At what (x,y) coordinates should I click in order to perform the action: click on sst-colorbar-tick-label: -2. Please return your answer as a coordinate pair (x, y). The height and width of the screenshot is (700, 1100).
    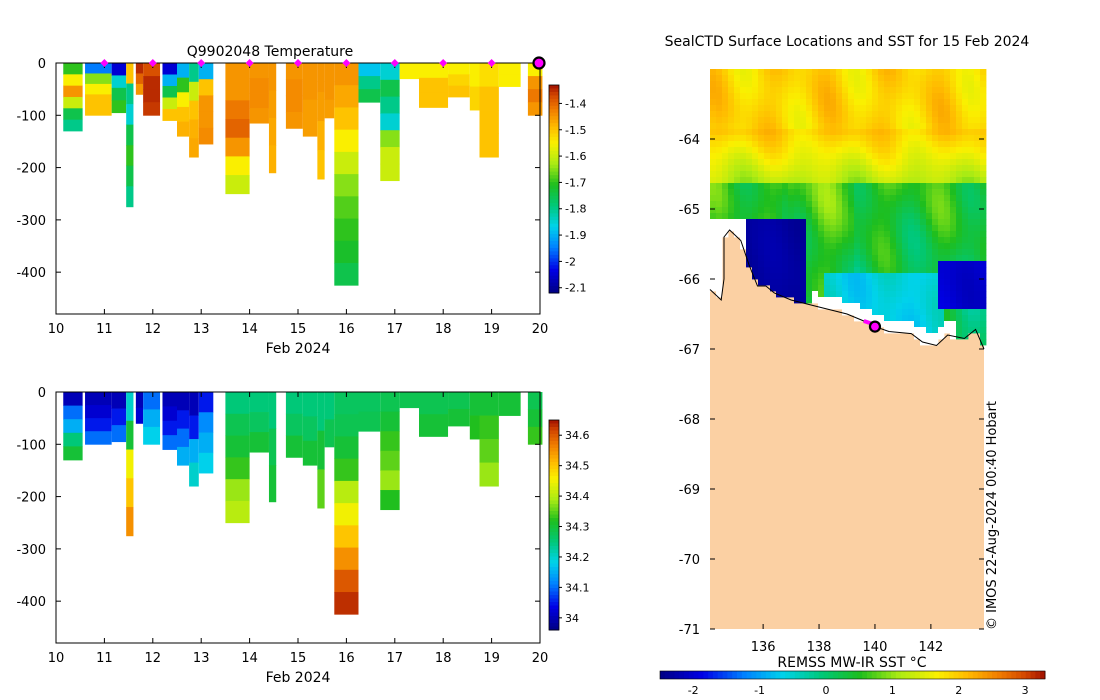
    Looking at the image, I should click on (693, 690).